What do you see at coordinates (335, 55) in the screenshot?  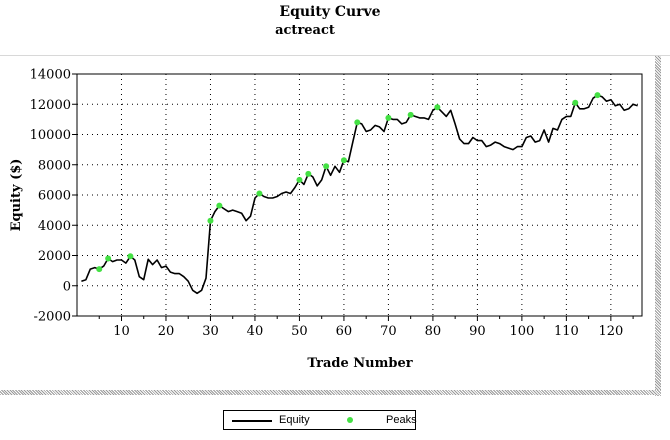 I see `header-divider` at bounding box center [335, 55].